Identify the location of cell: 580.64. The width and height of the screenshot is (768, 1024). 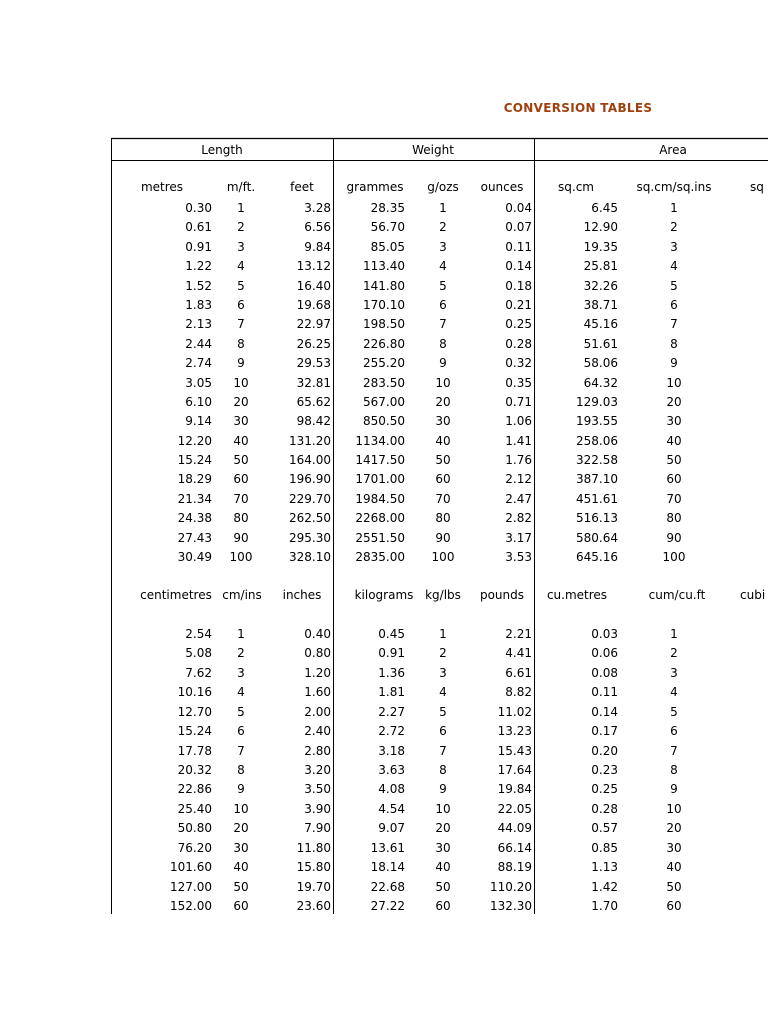
(597, 537).